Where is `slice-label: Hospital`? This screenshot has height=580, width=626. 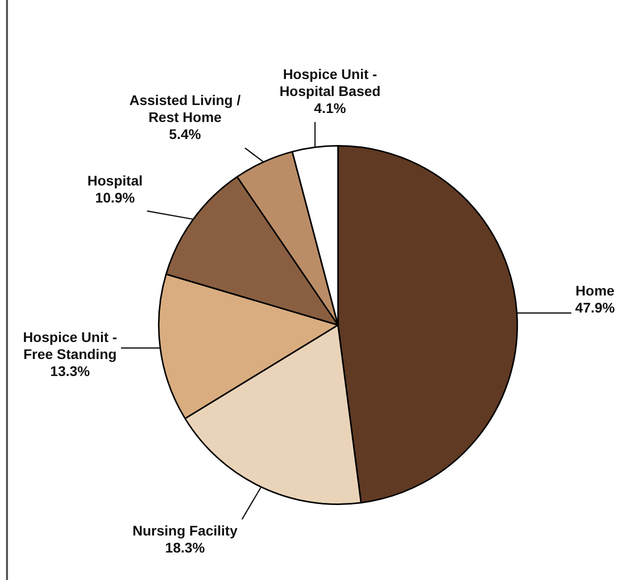
slice-label: Hospital is located at coordinates (115, 180).